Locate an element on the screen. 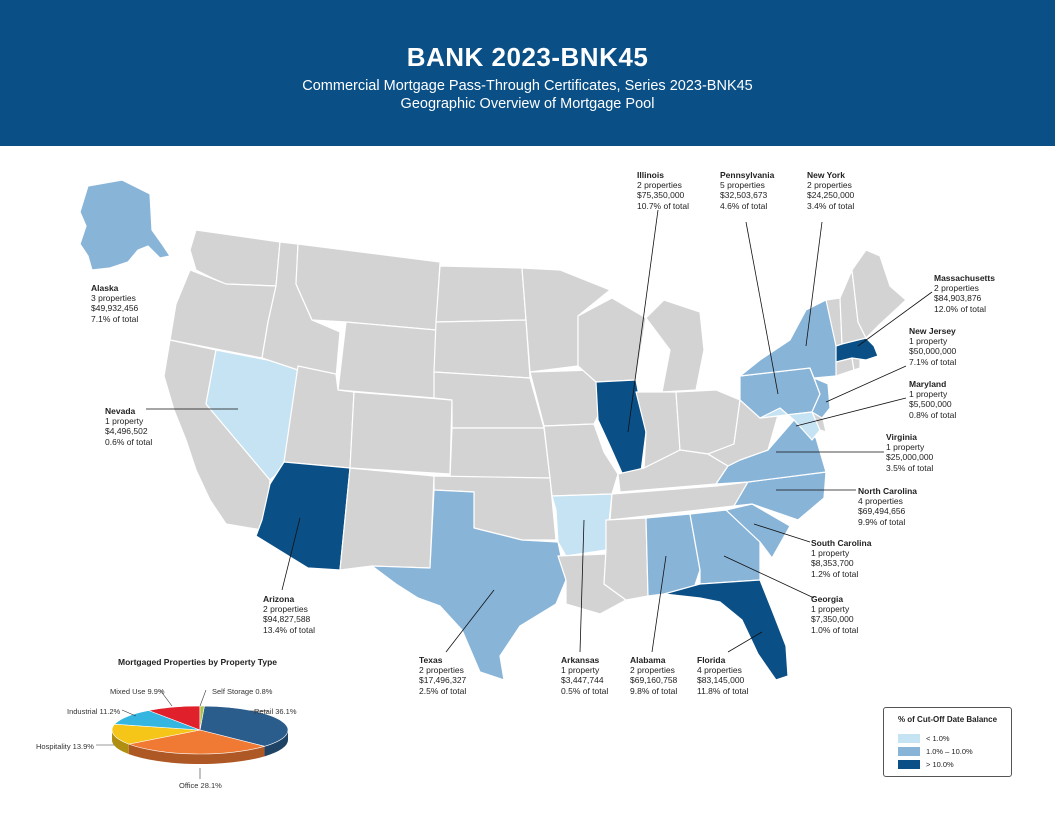 The image size is (1055, 815). state-rhode-island is located at coordinates (856, 364).